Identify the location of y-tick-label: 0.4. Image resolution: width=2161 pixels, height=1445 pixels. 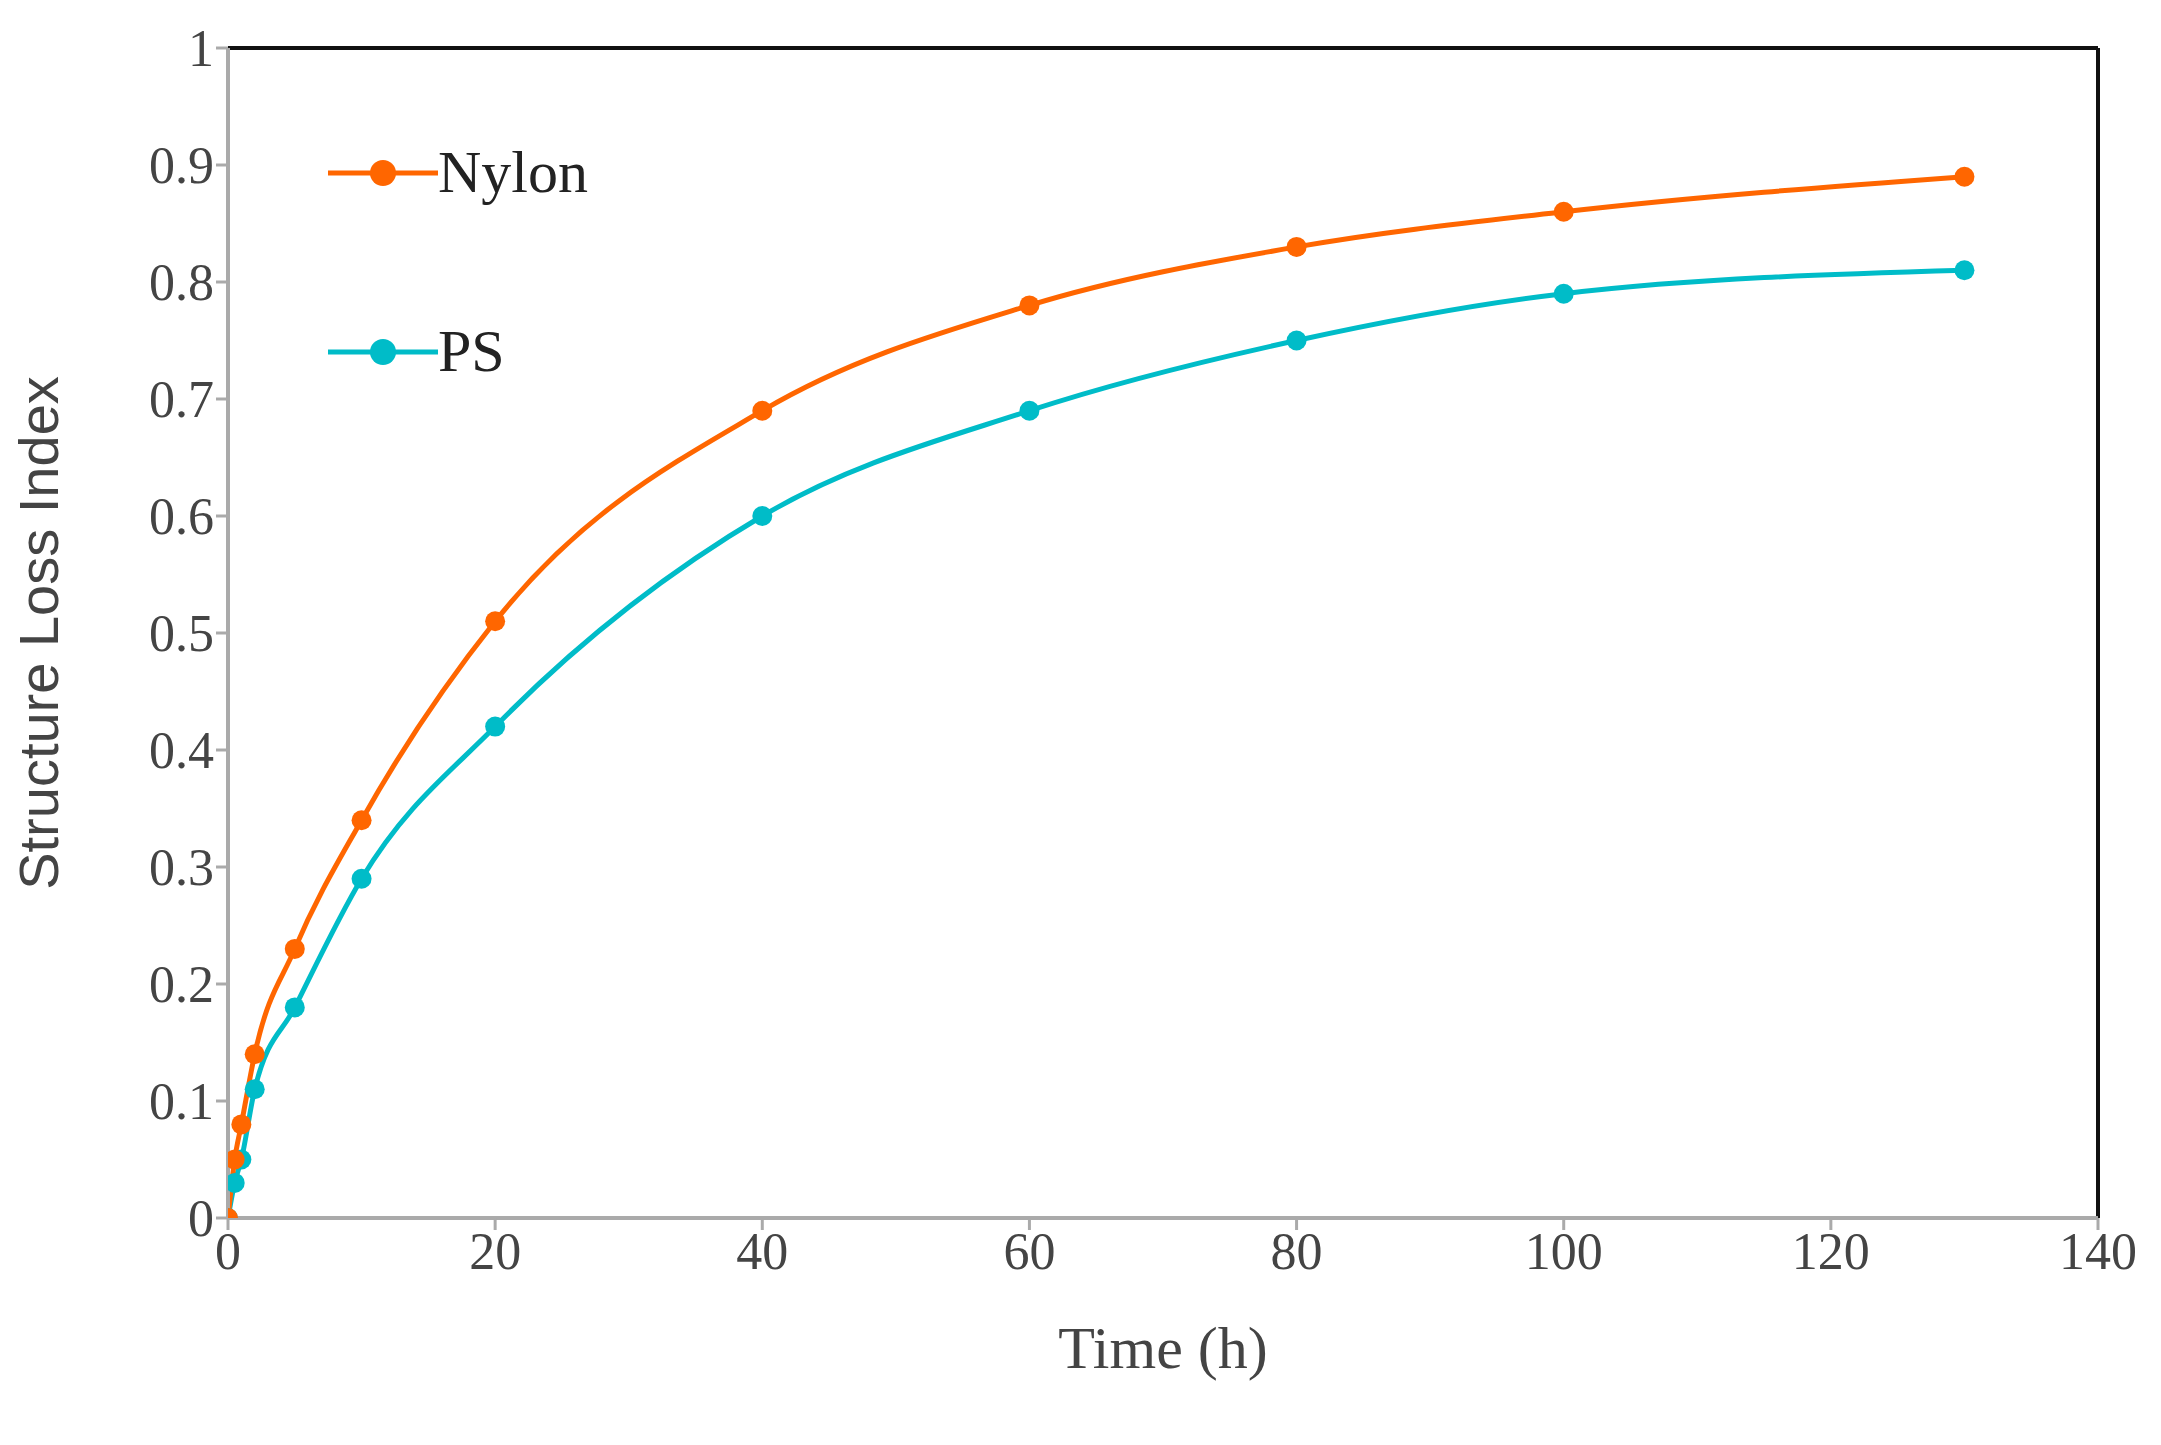
(181, 751).